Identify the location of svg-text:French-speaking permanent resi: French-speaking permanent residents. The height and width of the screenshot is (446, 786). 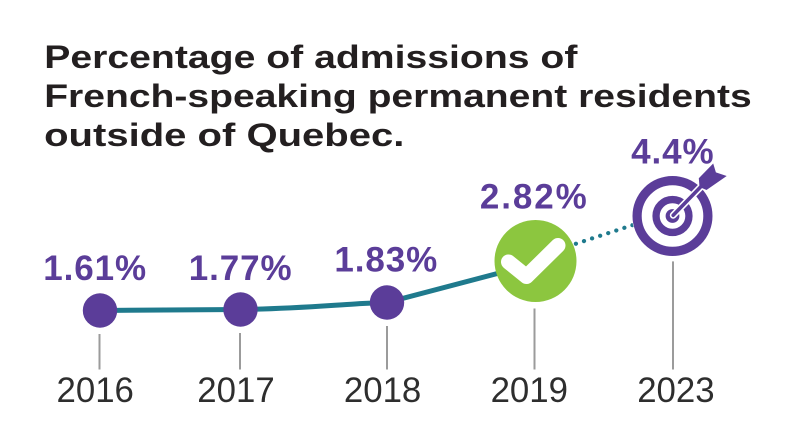
(398, 96).